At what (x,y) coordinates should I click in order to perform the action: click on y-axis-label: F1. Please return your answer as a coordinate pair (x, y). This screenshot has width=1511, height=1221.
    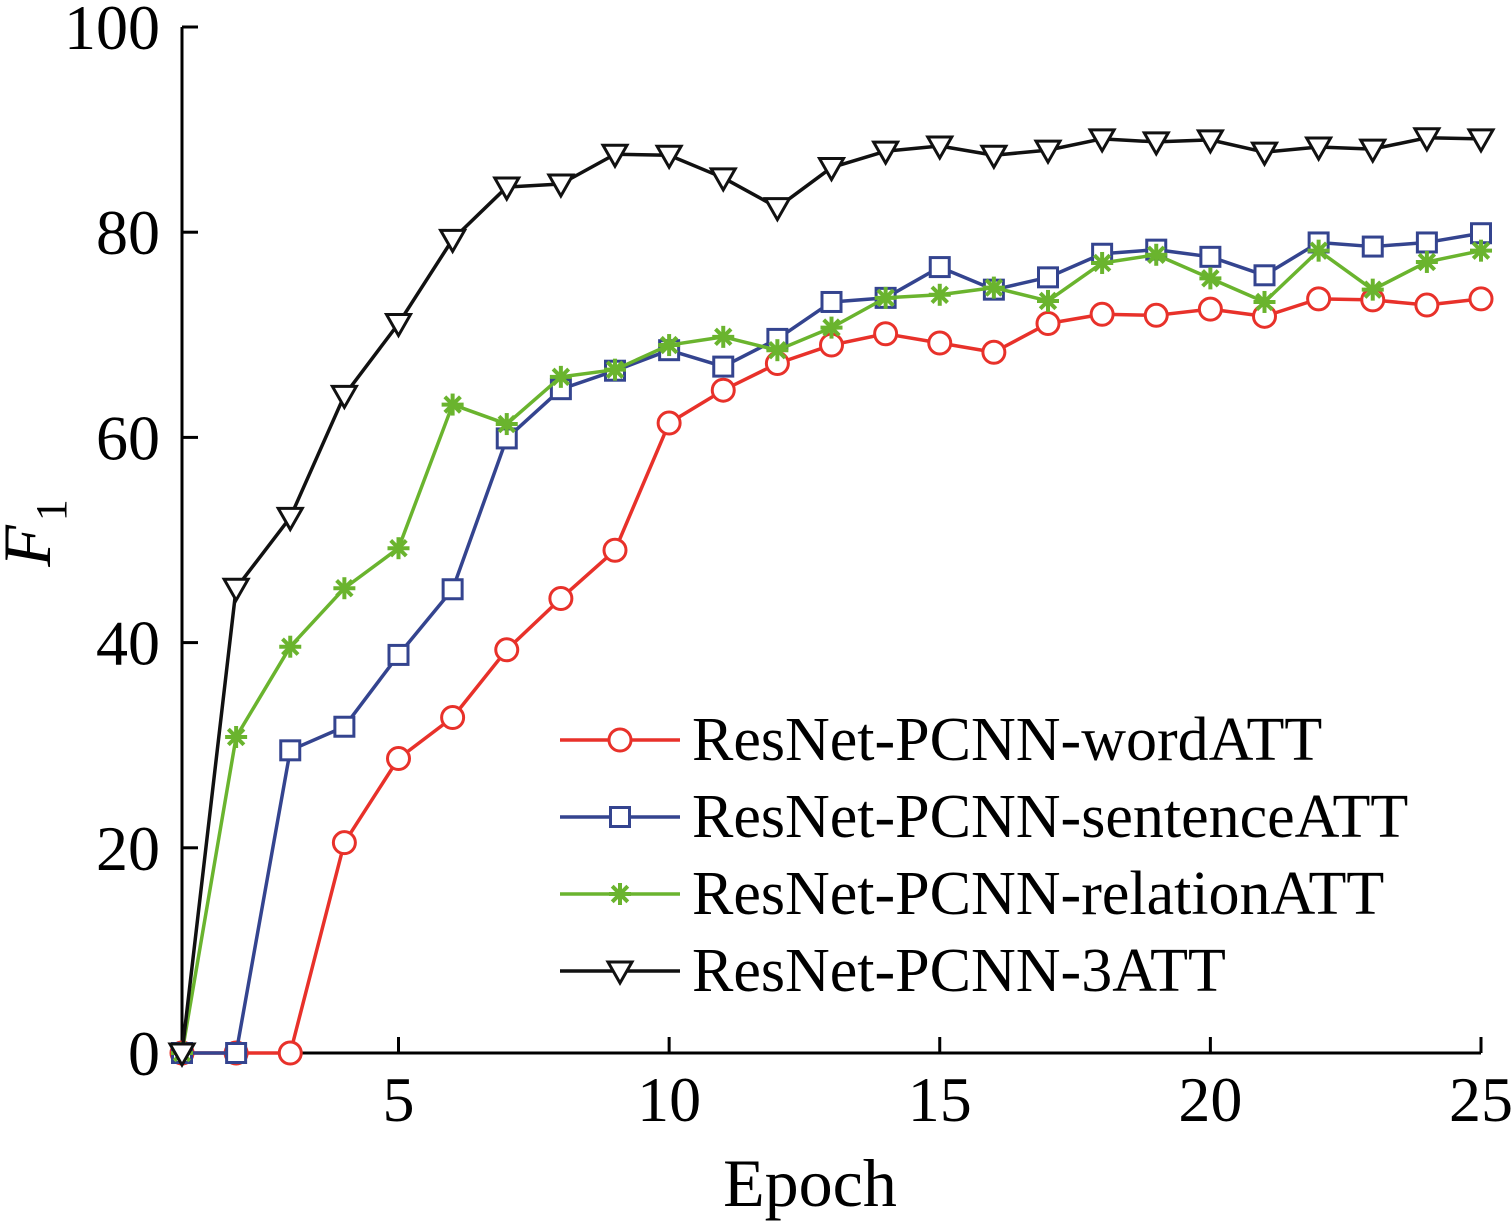
    Looking at the image, I should click on (38, 533).